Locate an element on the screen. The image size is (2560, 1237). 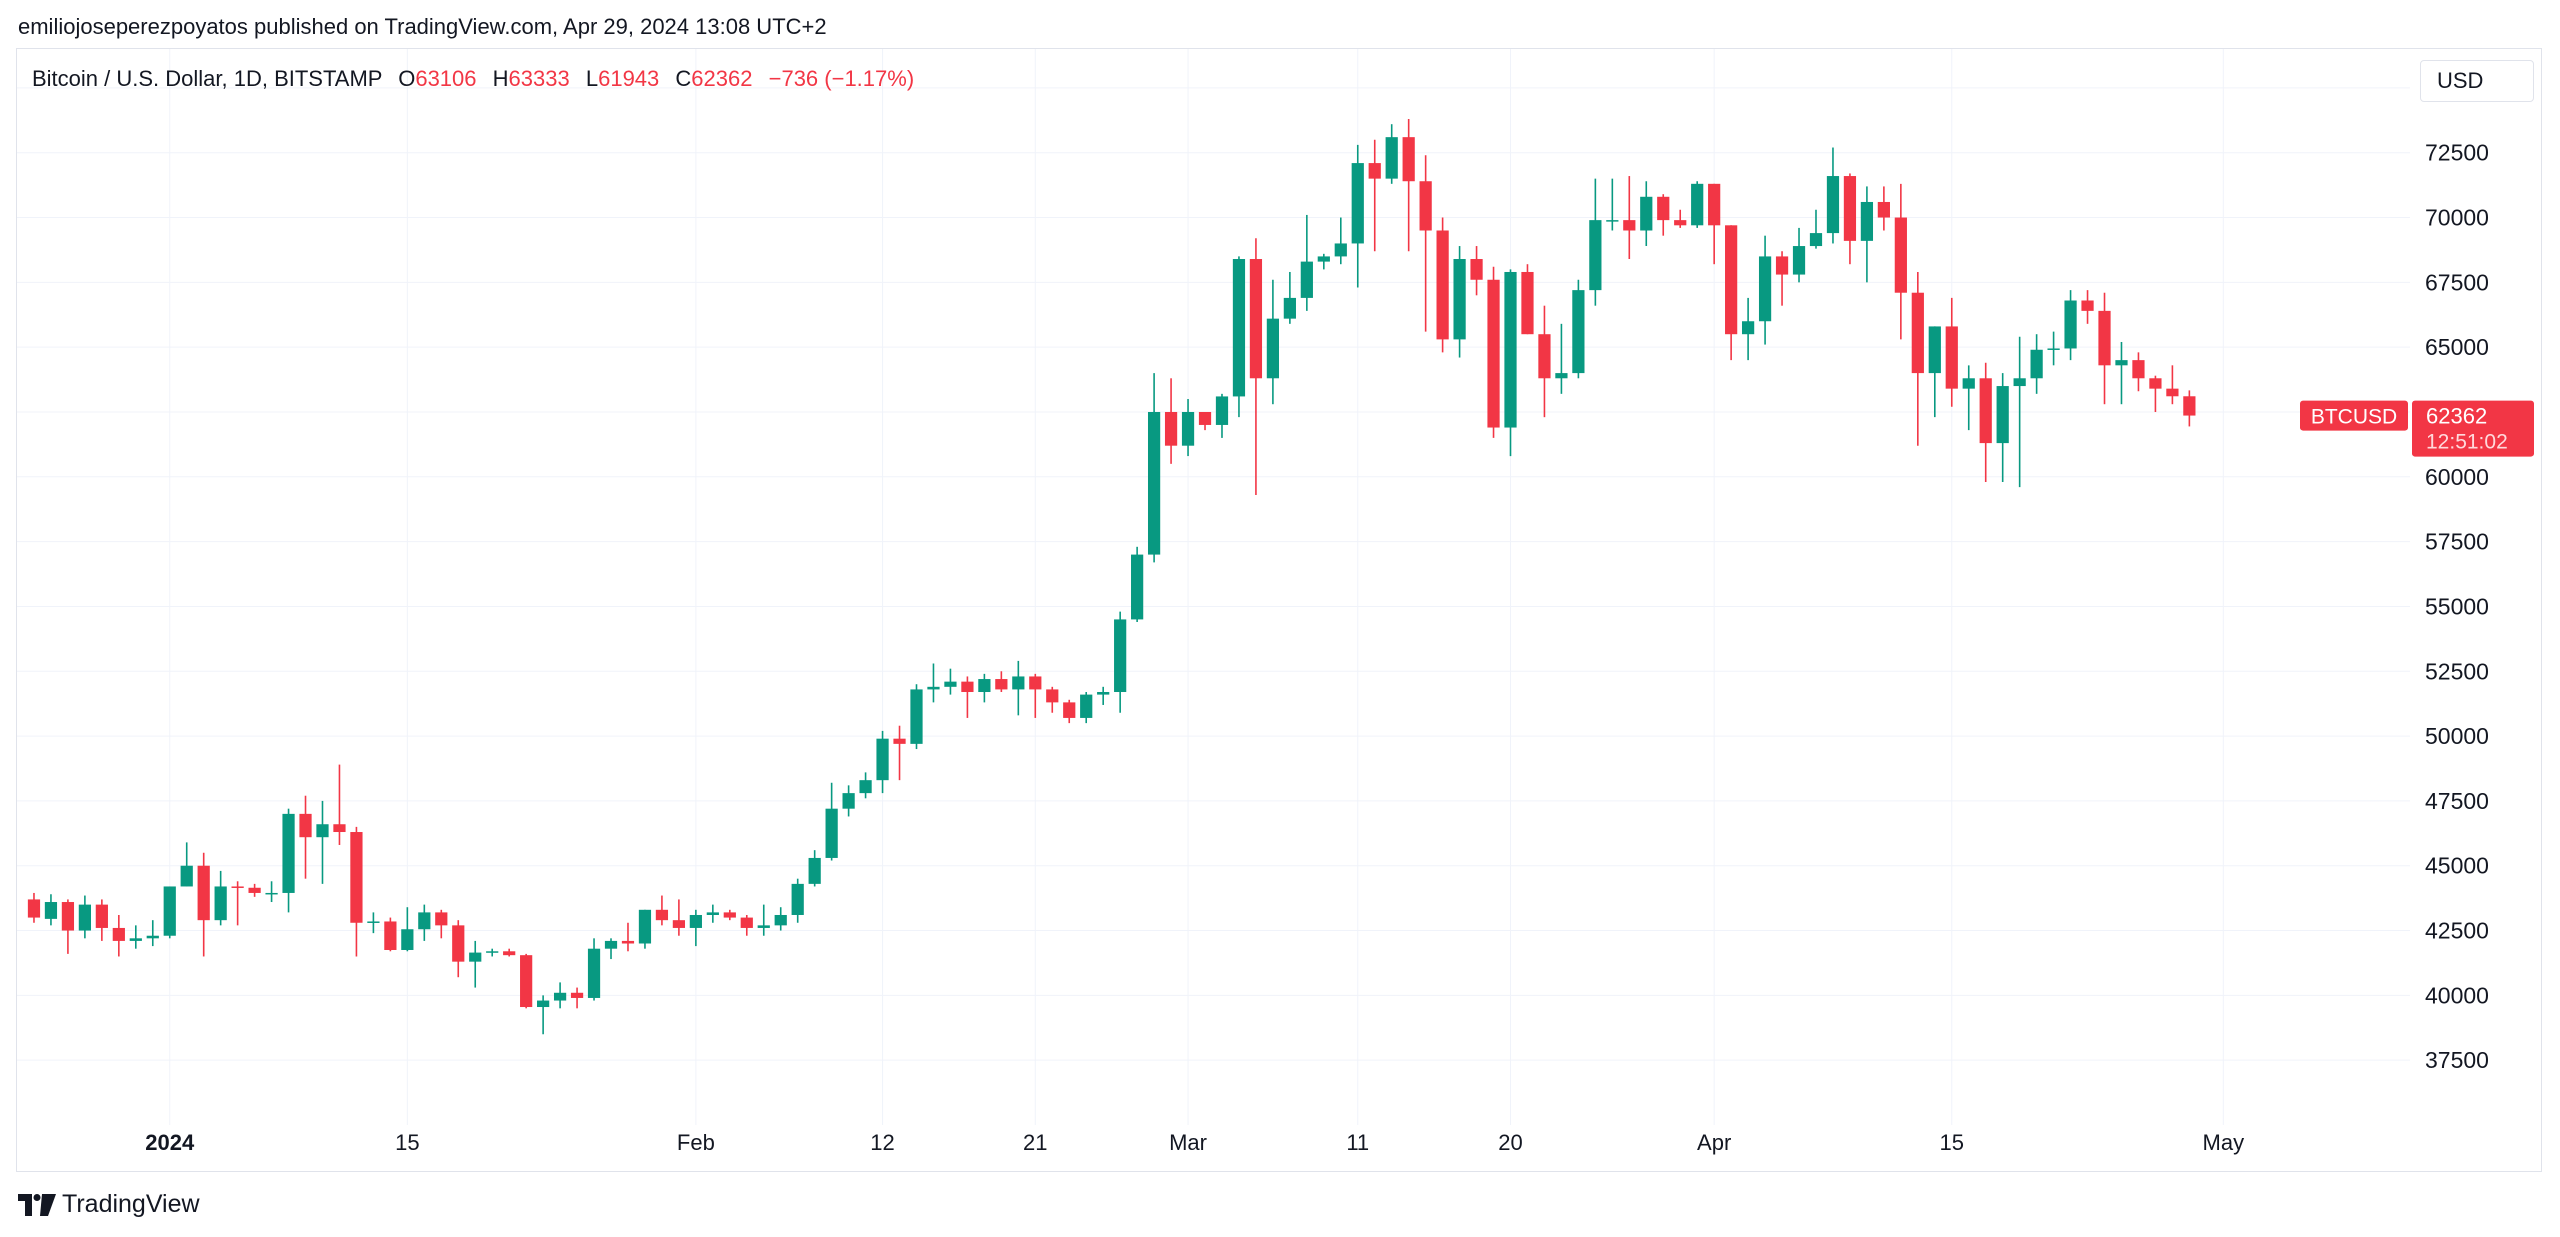
bar-countdown: 12:51:02 is located at coordinates (2467, 442).